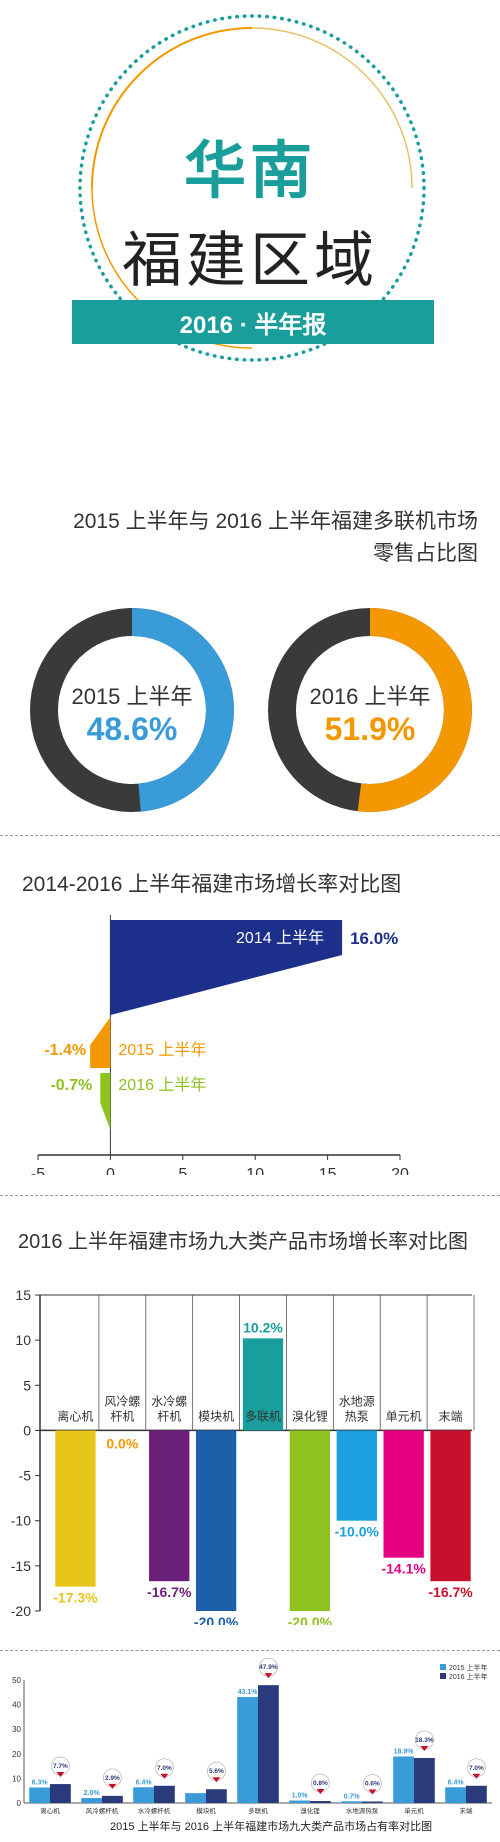  Describe the element at coordinates (132, 729) in the screenshot. I see `donut-value-label: 48.6%` at that location.